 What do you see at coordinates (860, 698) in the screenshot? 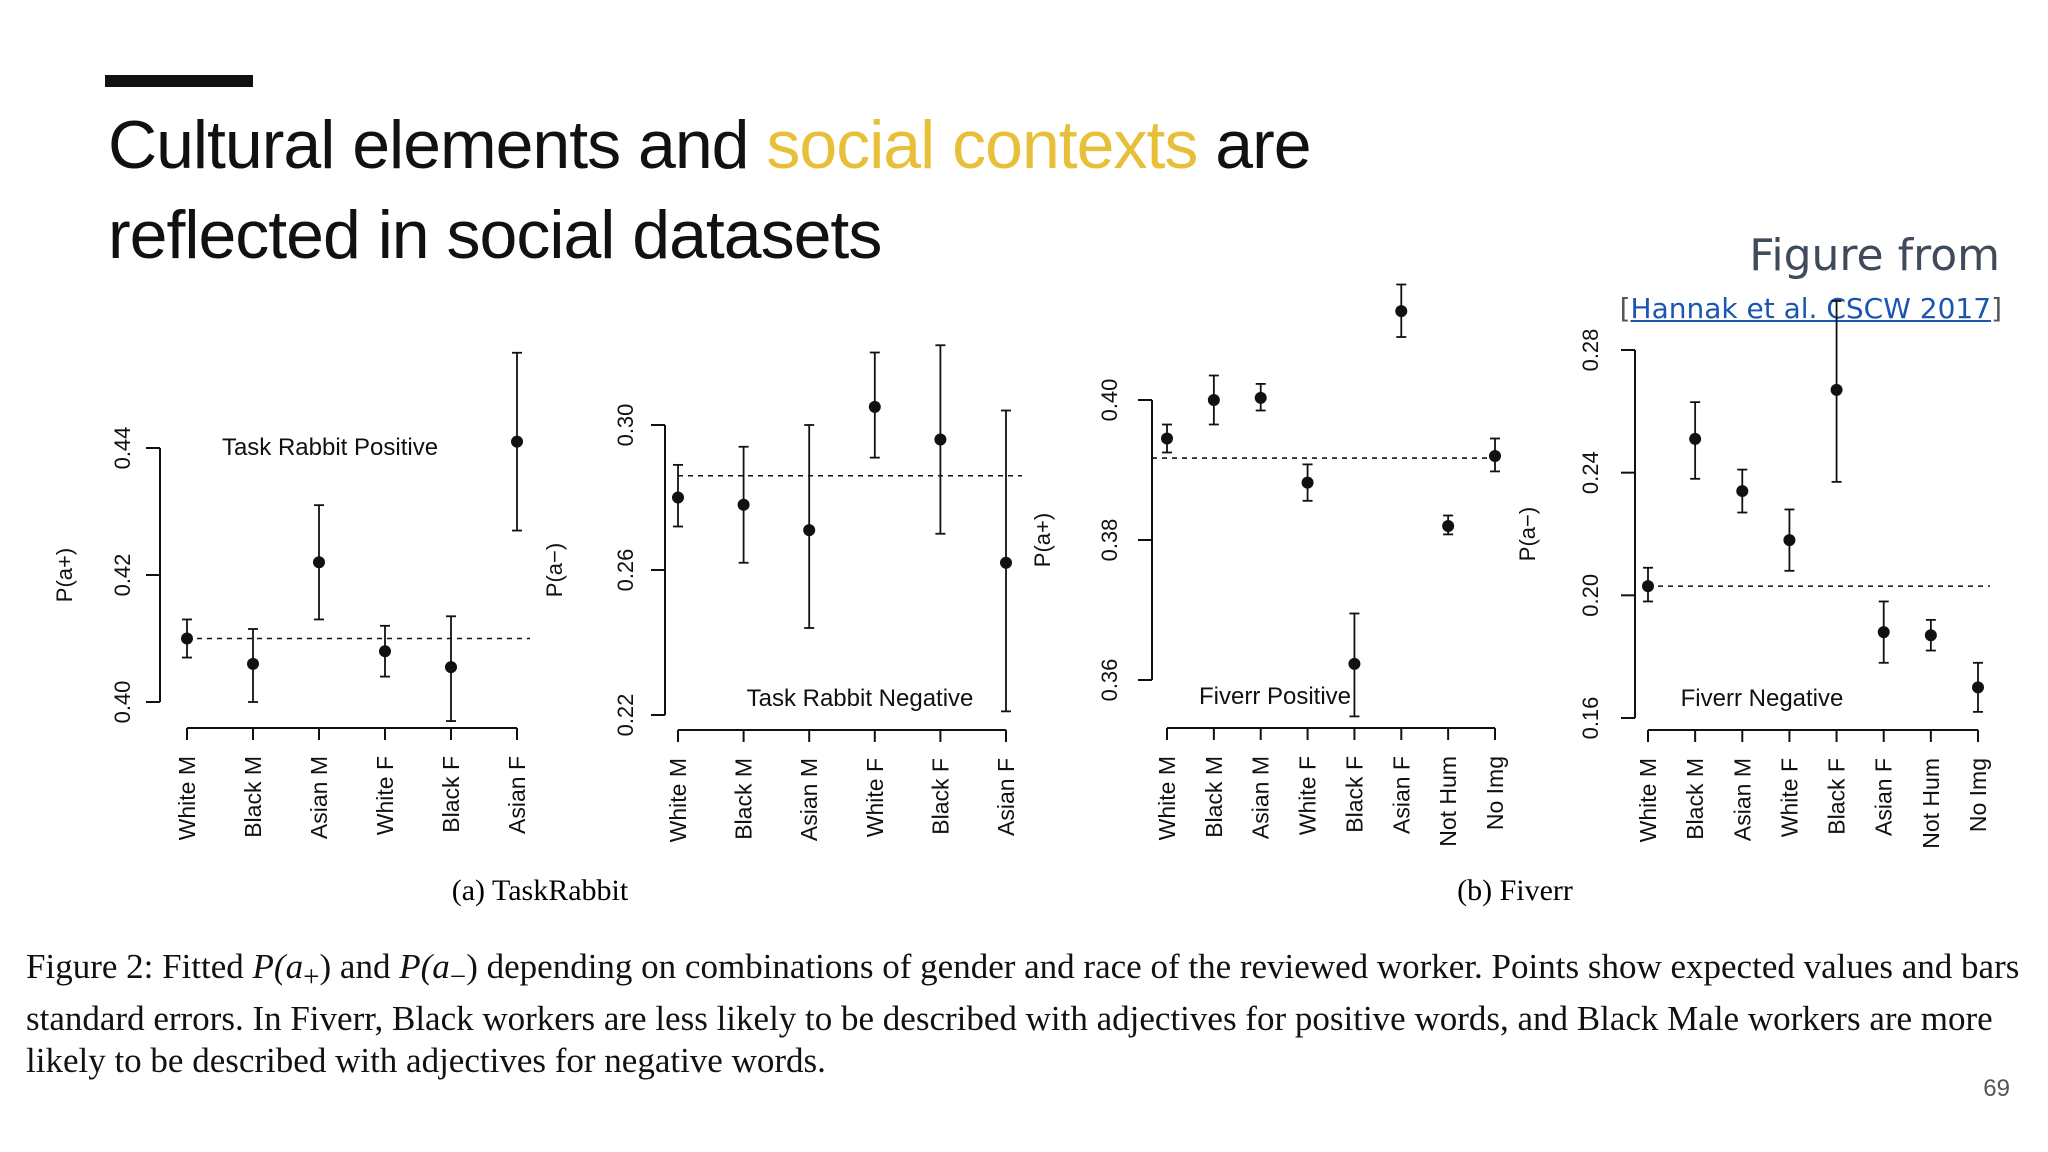
I see `chart-title: Task Rabbit Negative` at bounding box center [860, 698].